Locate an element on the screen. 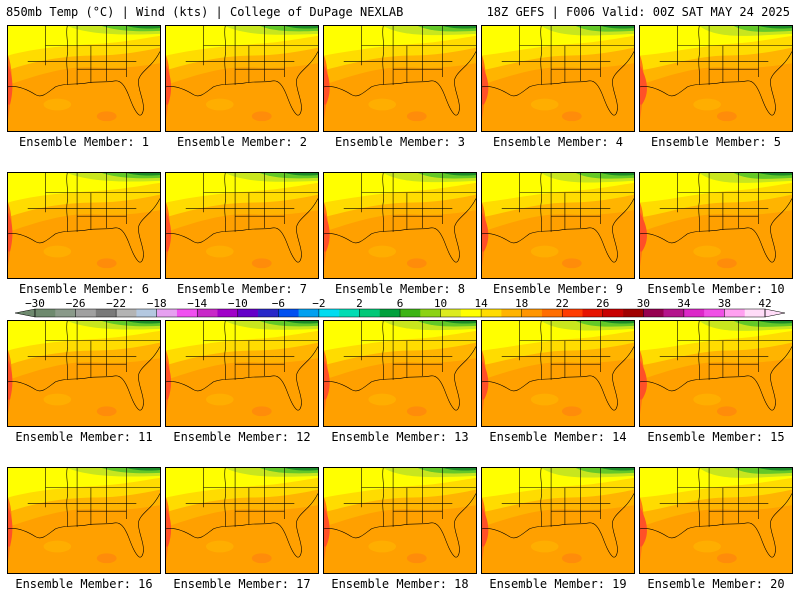 This screenshot has height=600, width=800. ensemble-member-label: Ensemble Member: 14 is located at coordinates (558, 437).